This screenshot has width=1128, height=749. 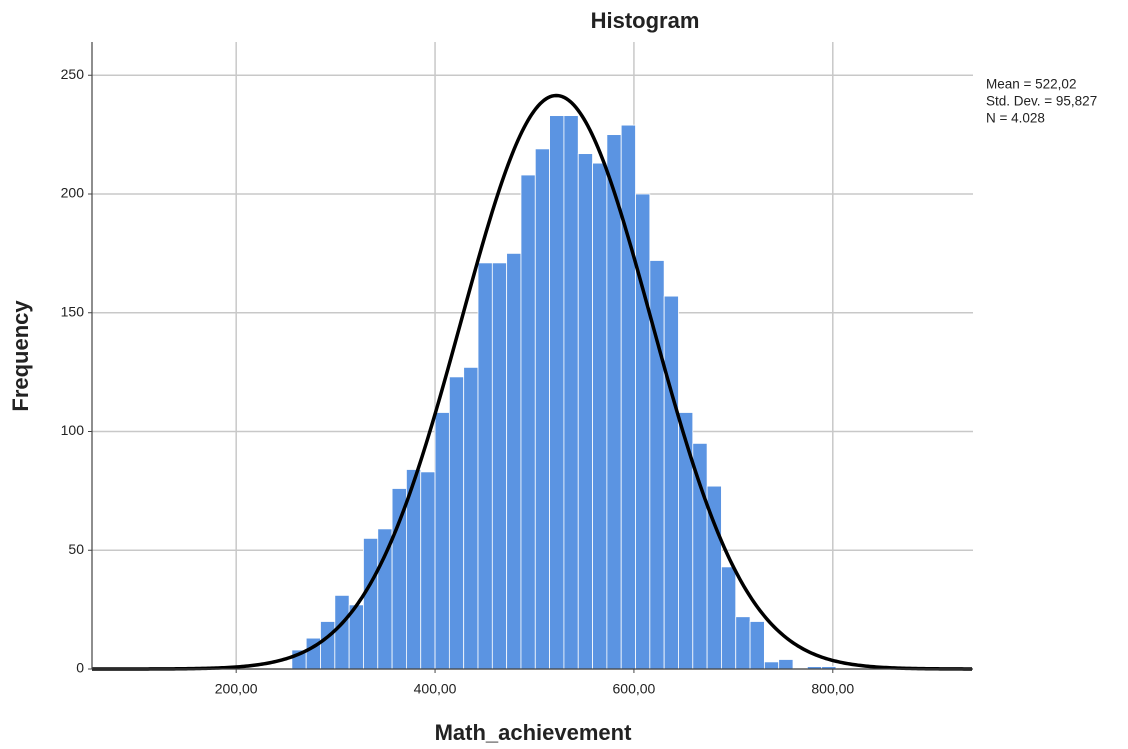 What do you see at coordinates (435, 689) in the screenshot?
I see `x-tick-label: 400,00` at bounding box center [435, 689].